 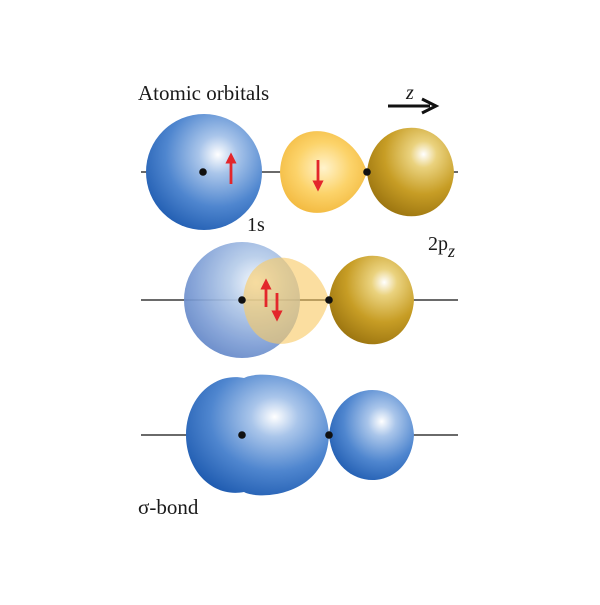 What do you see at coordinates (256, 225) in the screenshot?
I see `label-1s: 1s` at bounding box center [256, 225].